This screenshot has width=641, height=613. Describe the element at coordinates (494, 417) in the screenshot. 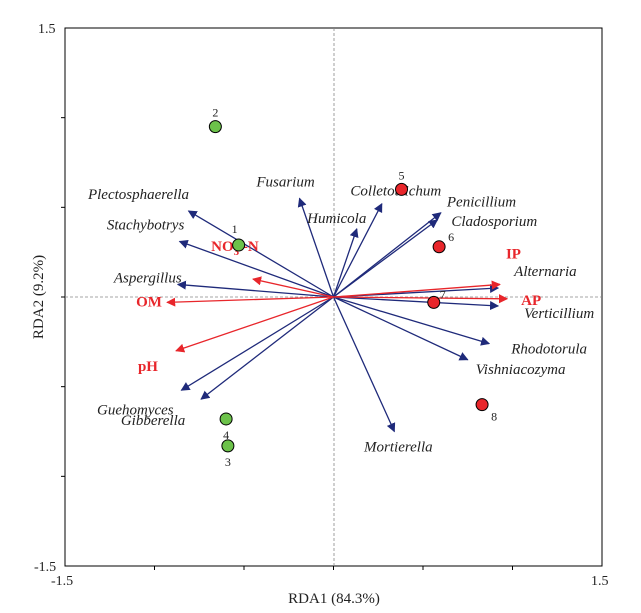

I see `sample-label-8: 8` at that location.